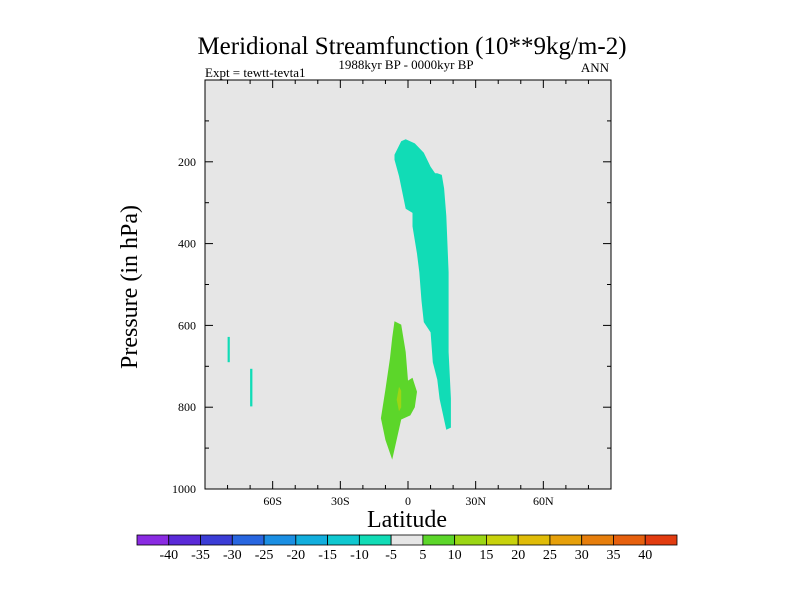  I want to click on subtitle-right: ANN, so click(595, 67).